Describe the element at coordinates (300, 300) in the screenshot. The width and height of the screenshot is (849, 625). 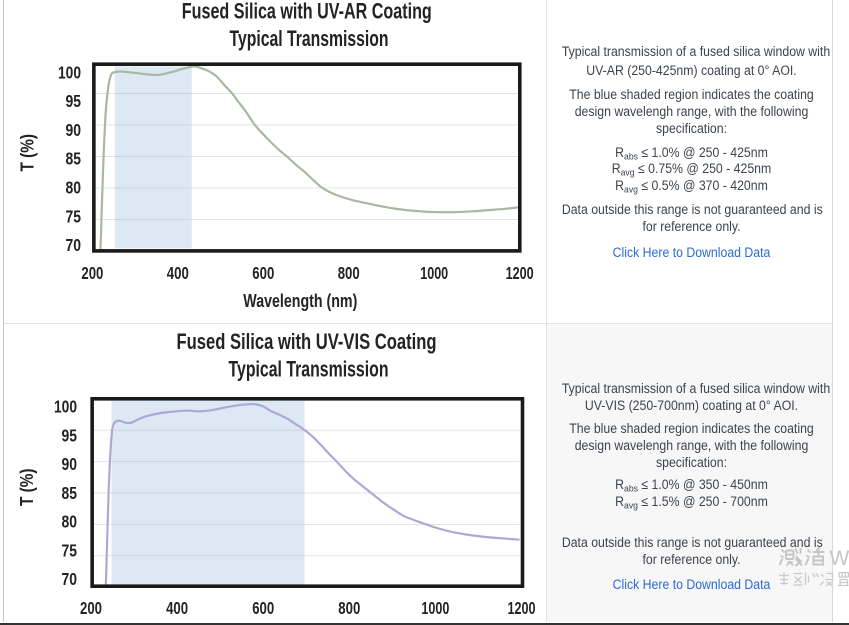
I see `svg-text: Wavelength (nm)` at that location.